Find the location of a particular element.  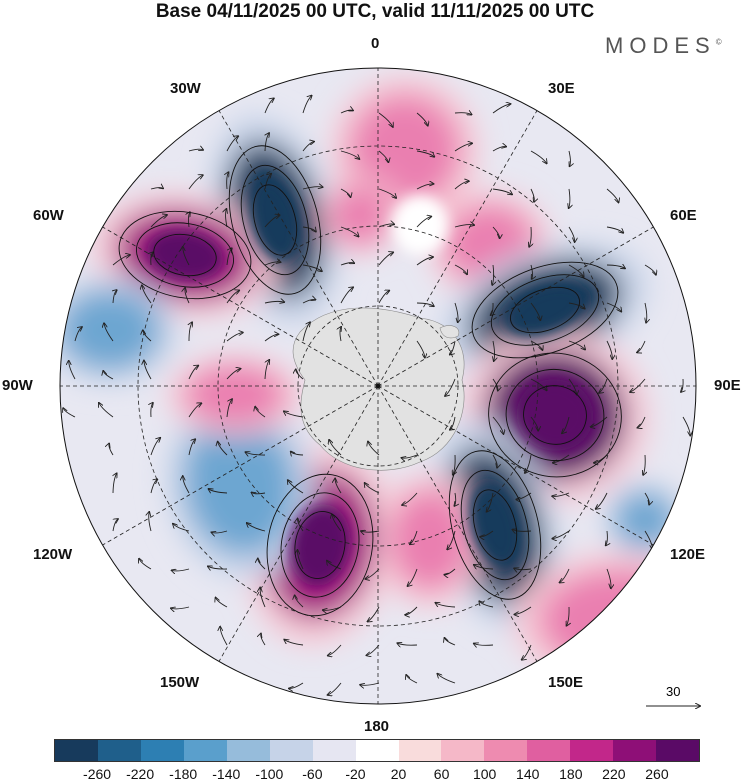

colorbar-tick-label: 20 is located at coordinates (398, 774).